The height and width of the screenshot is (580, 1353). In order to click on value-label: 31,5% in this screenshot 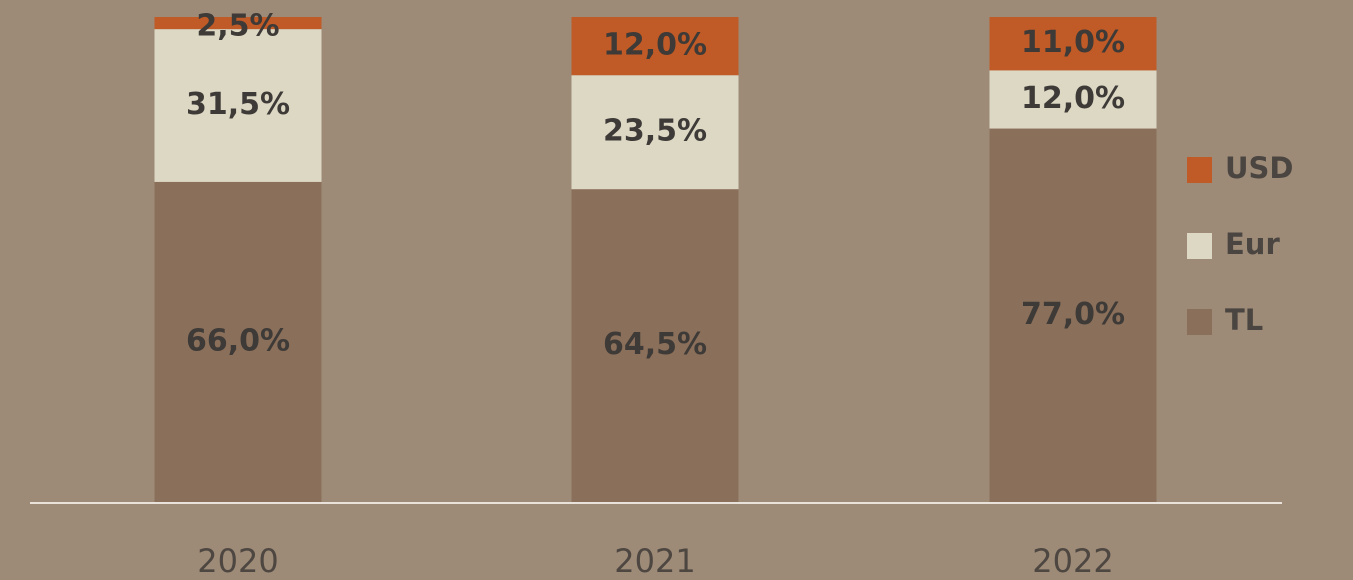, I will do `click(238, 104)`.